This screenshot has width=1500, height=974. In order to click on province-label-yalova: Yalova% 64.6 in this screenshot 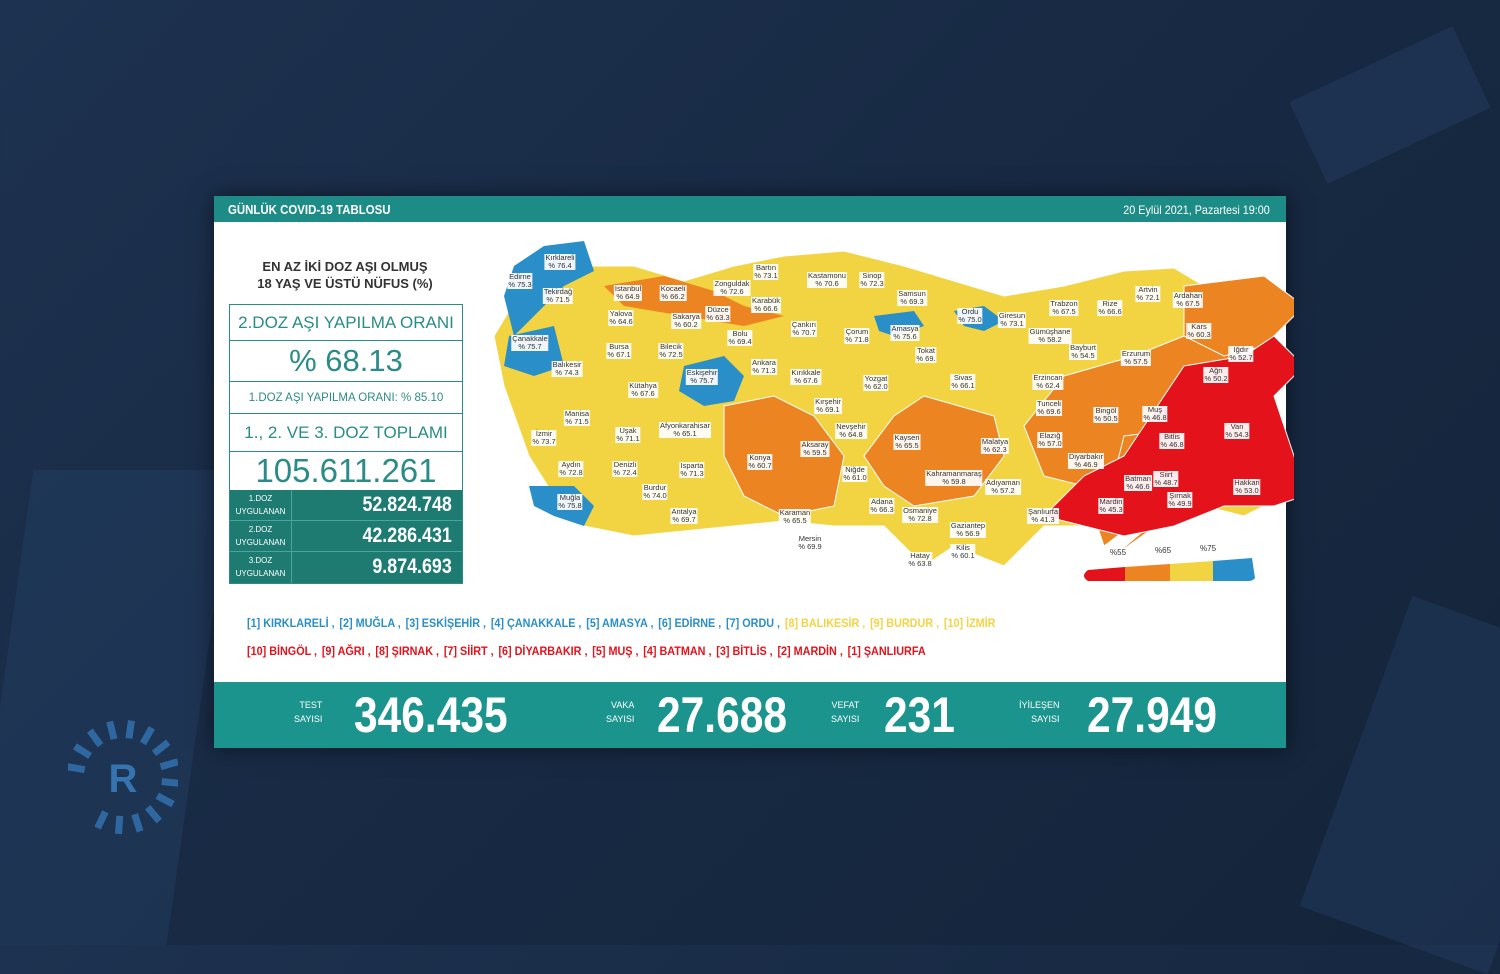, I will do `click(621, 317)`.